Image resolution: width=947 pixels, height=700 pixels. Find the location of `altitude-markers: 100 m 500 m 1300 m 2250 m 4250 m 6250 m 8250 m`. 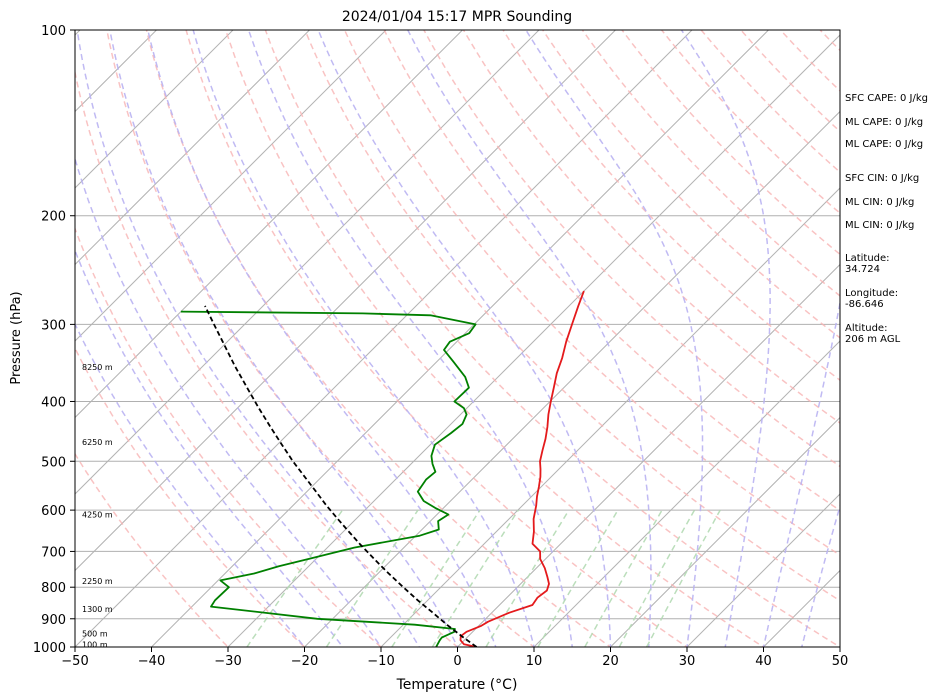

altitude-markers: 100 m 500 m 1300 m 2250 m 4250 m 6250 m 8250 m is located at coordinates (97, 506).